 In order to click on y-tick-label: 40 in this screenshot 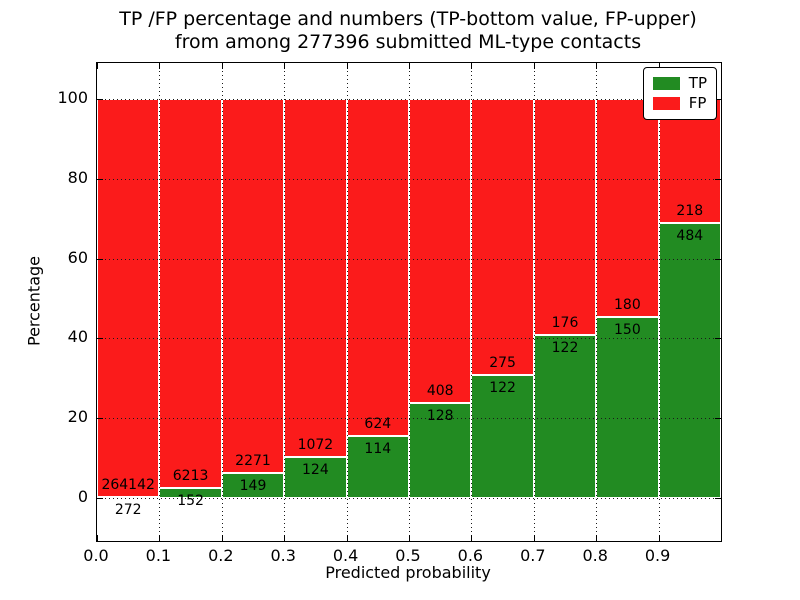, I will do `click(77, 337)`.